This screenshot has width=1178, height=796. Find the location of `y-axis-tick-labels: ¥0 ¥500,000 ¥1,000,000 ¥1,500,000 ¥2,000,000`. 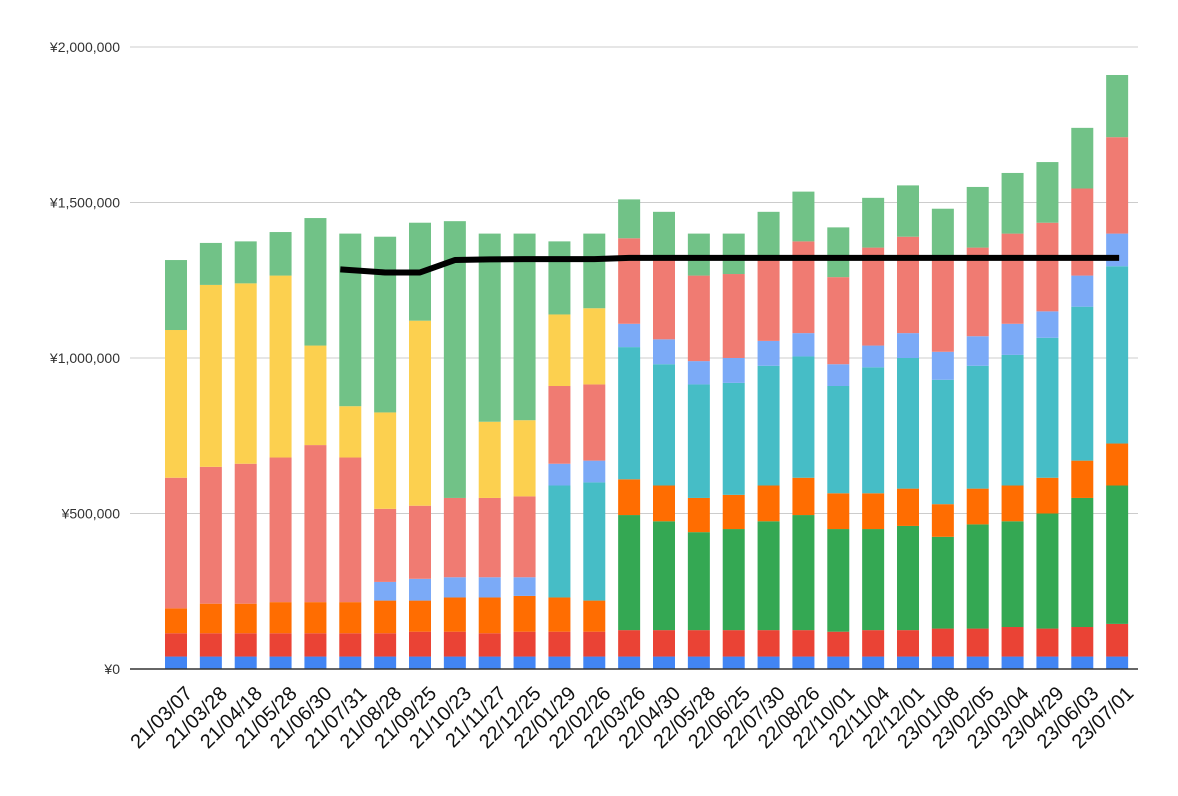

y-axis-tick-labels: ¥0 ¥500,000 ¥1,000,000 ¥1,500,000 ¥2,000,000 is located at coordinates (84, 358).